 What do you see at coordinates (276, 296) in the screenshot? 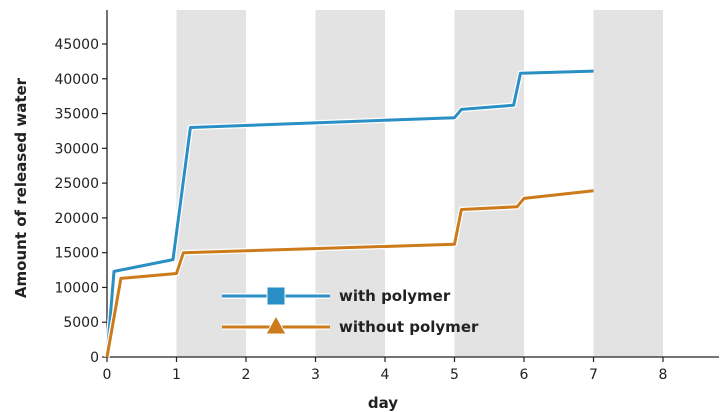
I see `square-marker-icon` at bounding box center [276, 296].